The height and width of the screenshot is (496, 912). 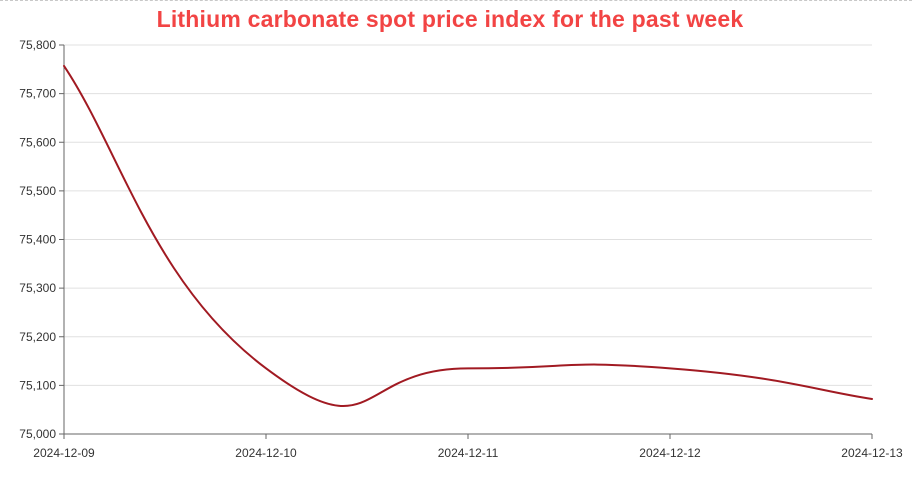 I want to click on y-tick-label: 75,000, so click(x=37, y=434).